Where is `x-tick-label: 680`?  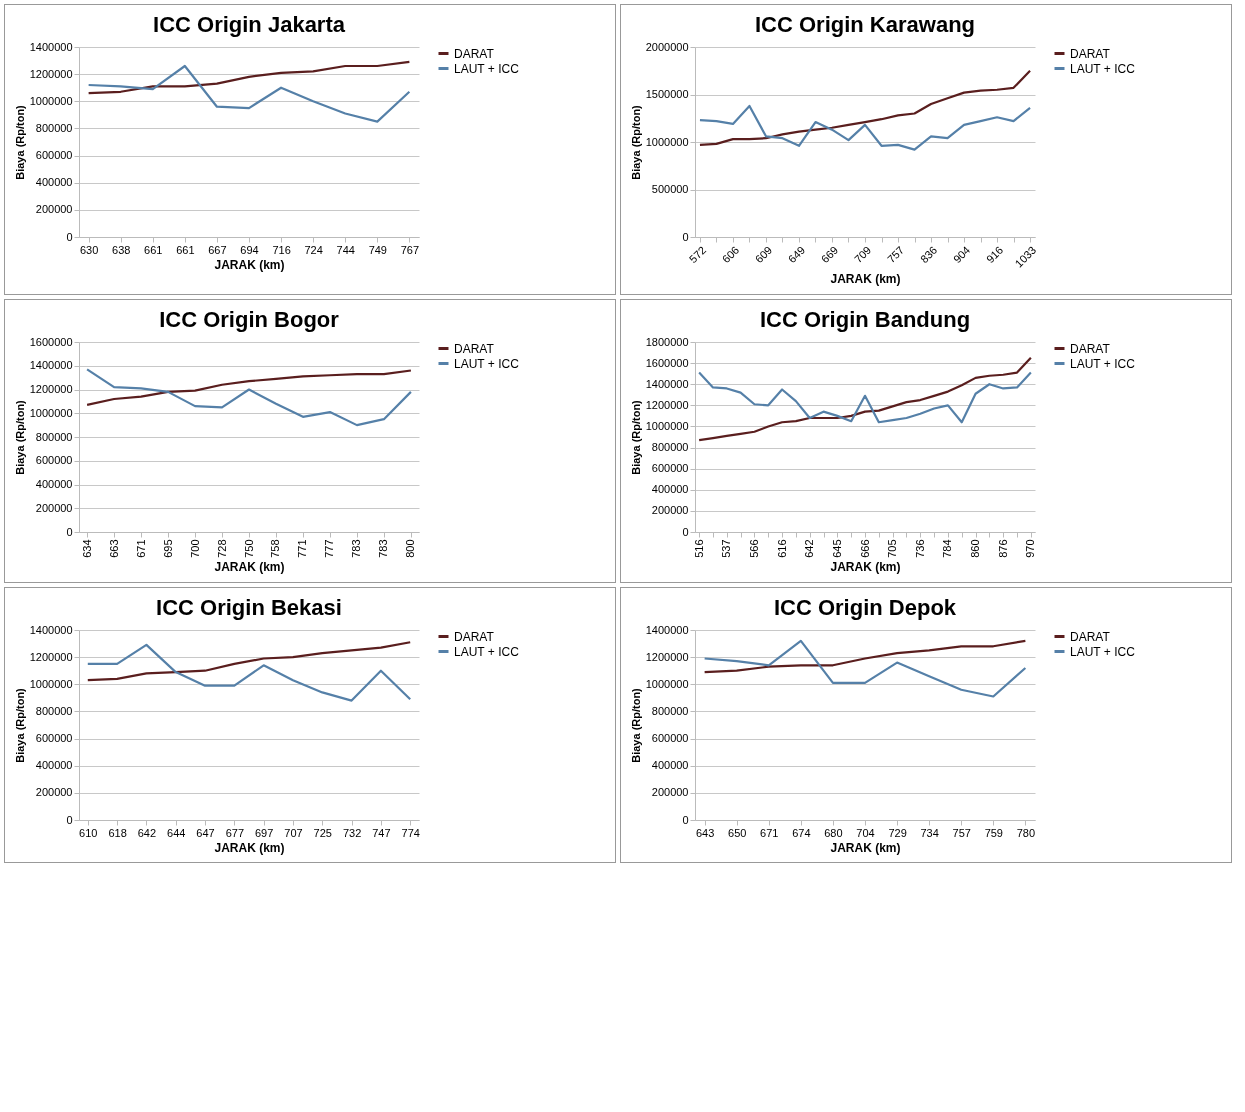
x-tick-label: 680 is located at coordinates (833, 832).